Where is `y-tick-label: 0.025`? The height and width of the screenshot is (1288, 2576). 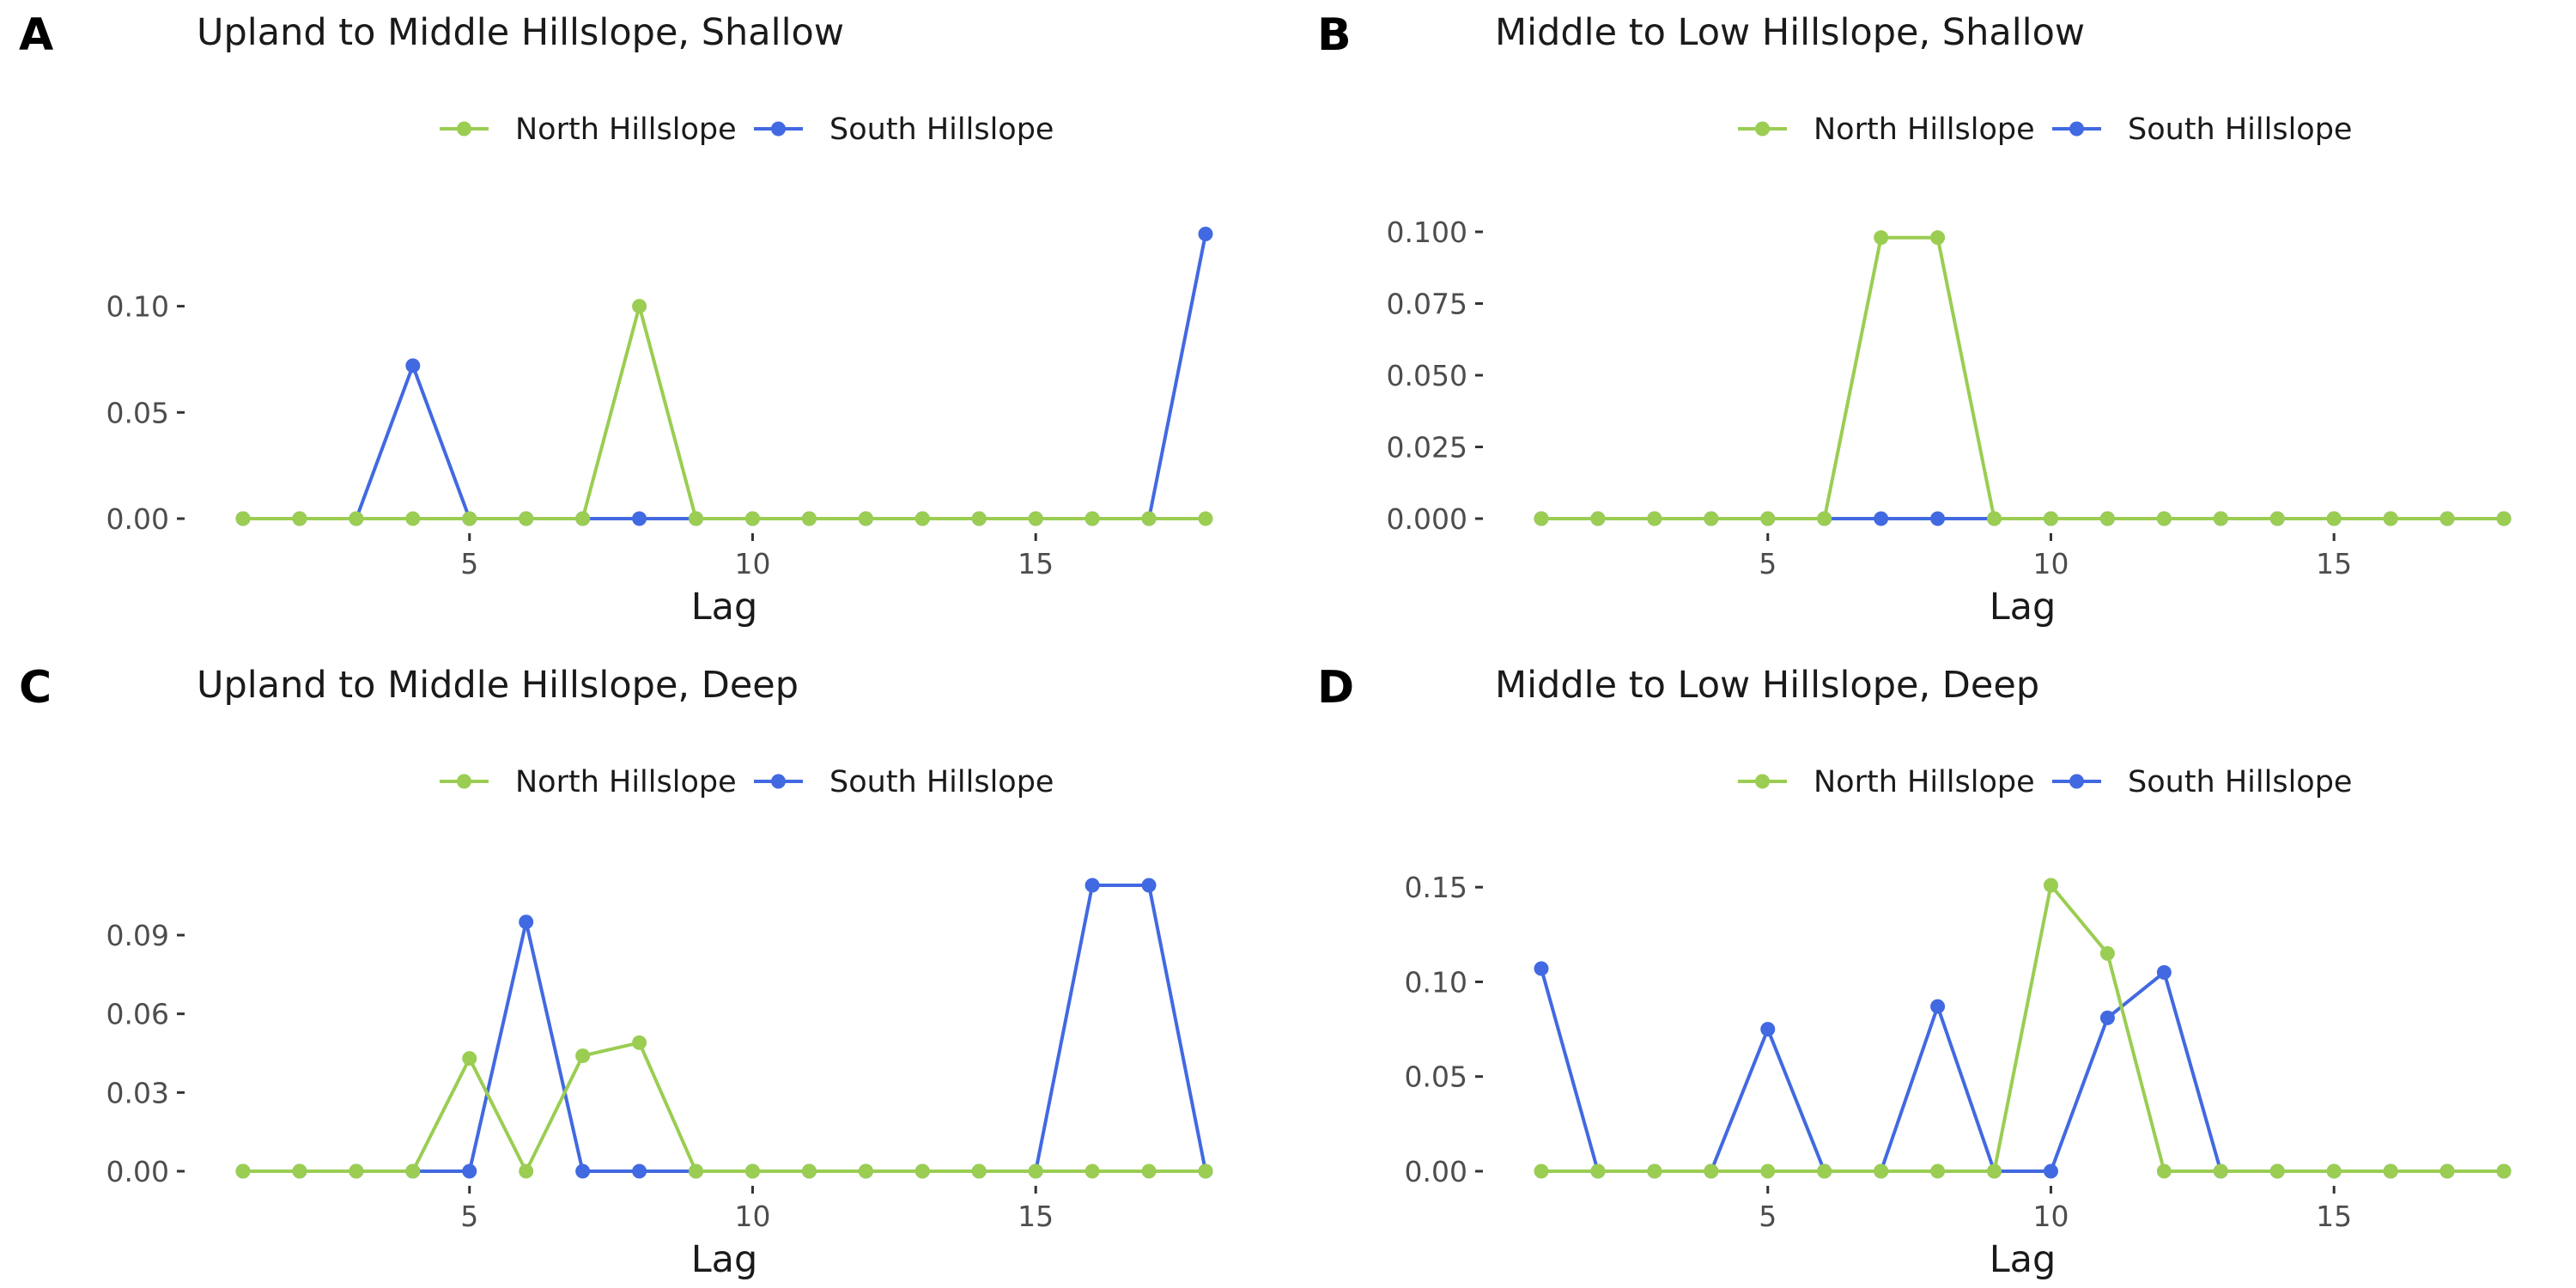 y-tick-label: 0.025 is located at coordinates (1427, 448).